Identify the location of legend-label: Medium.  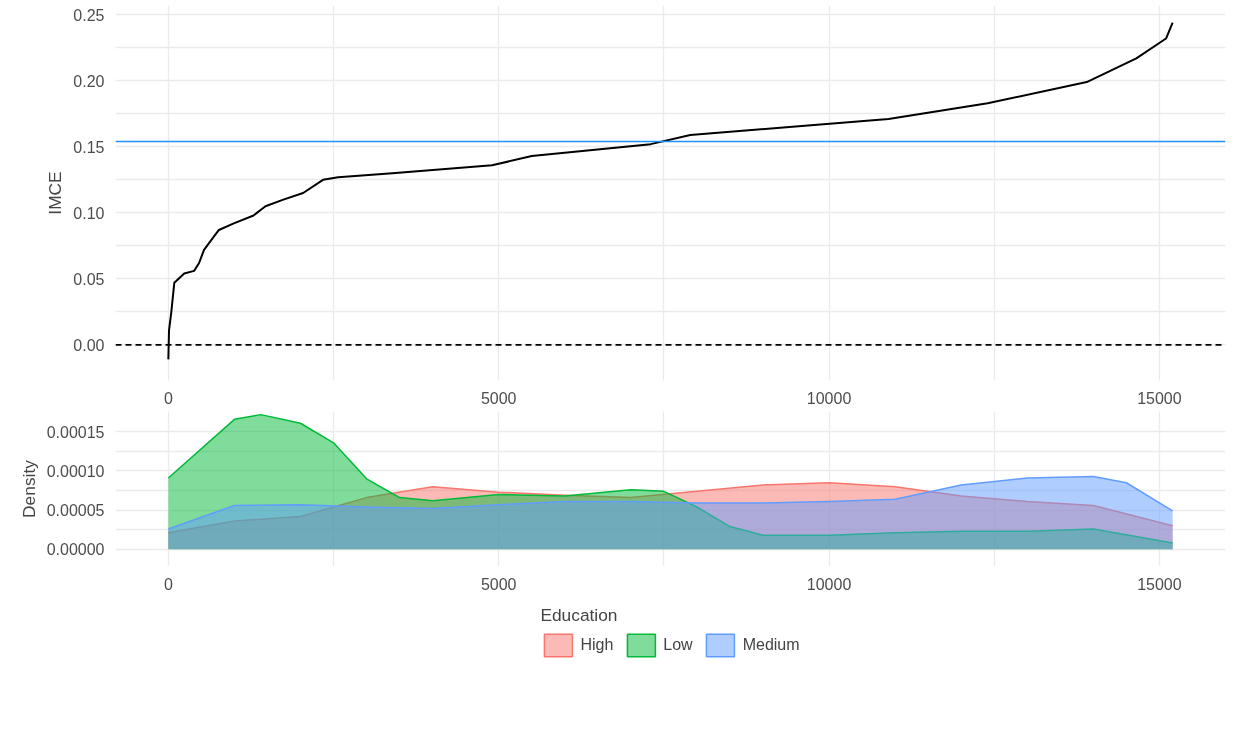
(771, 645).